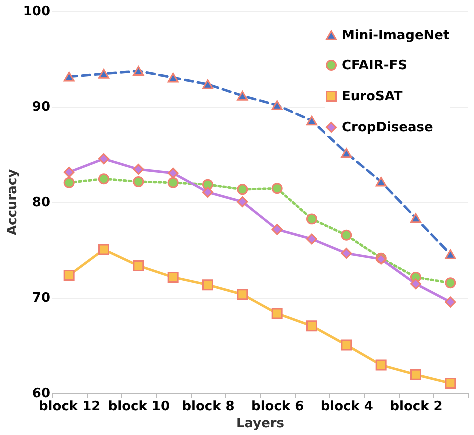 The image size is (474, 435). What do you see at coordinates (416, 407) in the screenshot?
I see `x-tick-label: block 2` at bounding box center [416, 407].